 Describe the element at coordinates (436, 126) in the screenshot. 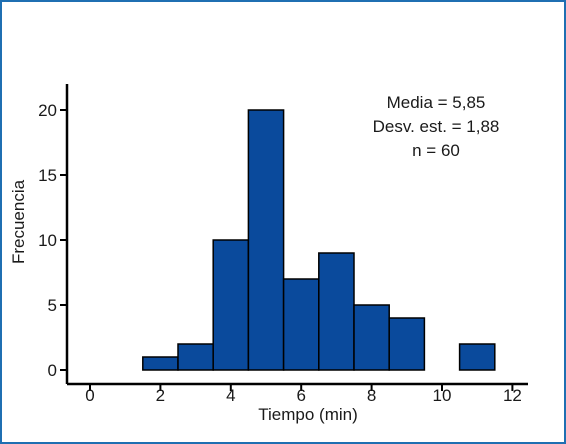

I see `stats-line-desv: Desv. est. = 1,88` at that location.